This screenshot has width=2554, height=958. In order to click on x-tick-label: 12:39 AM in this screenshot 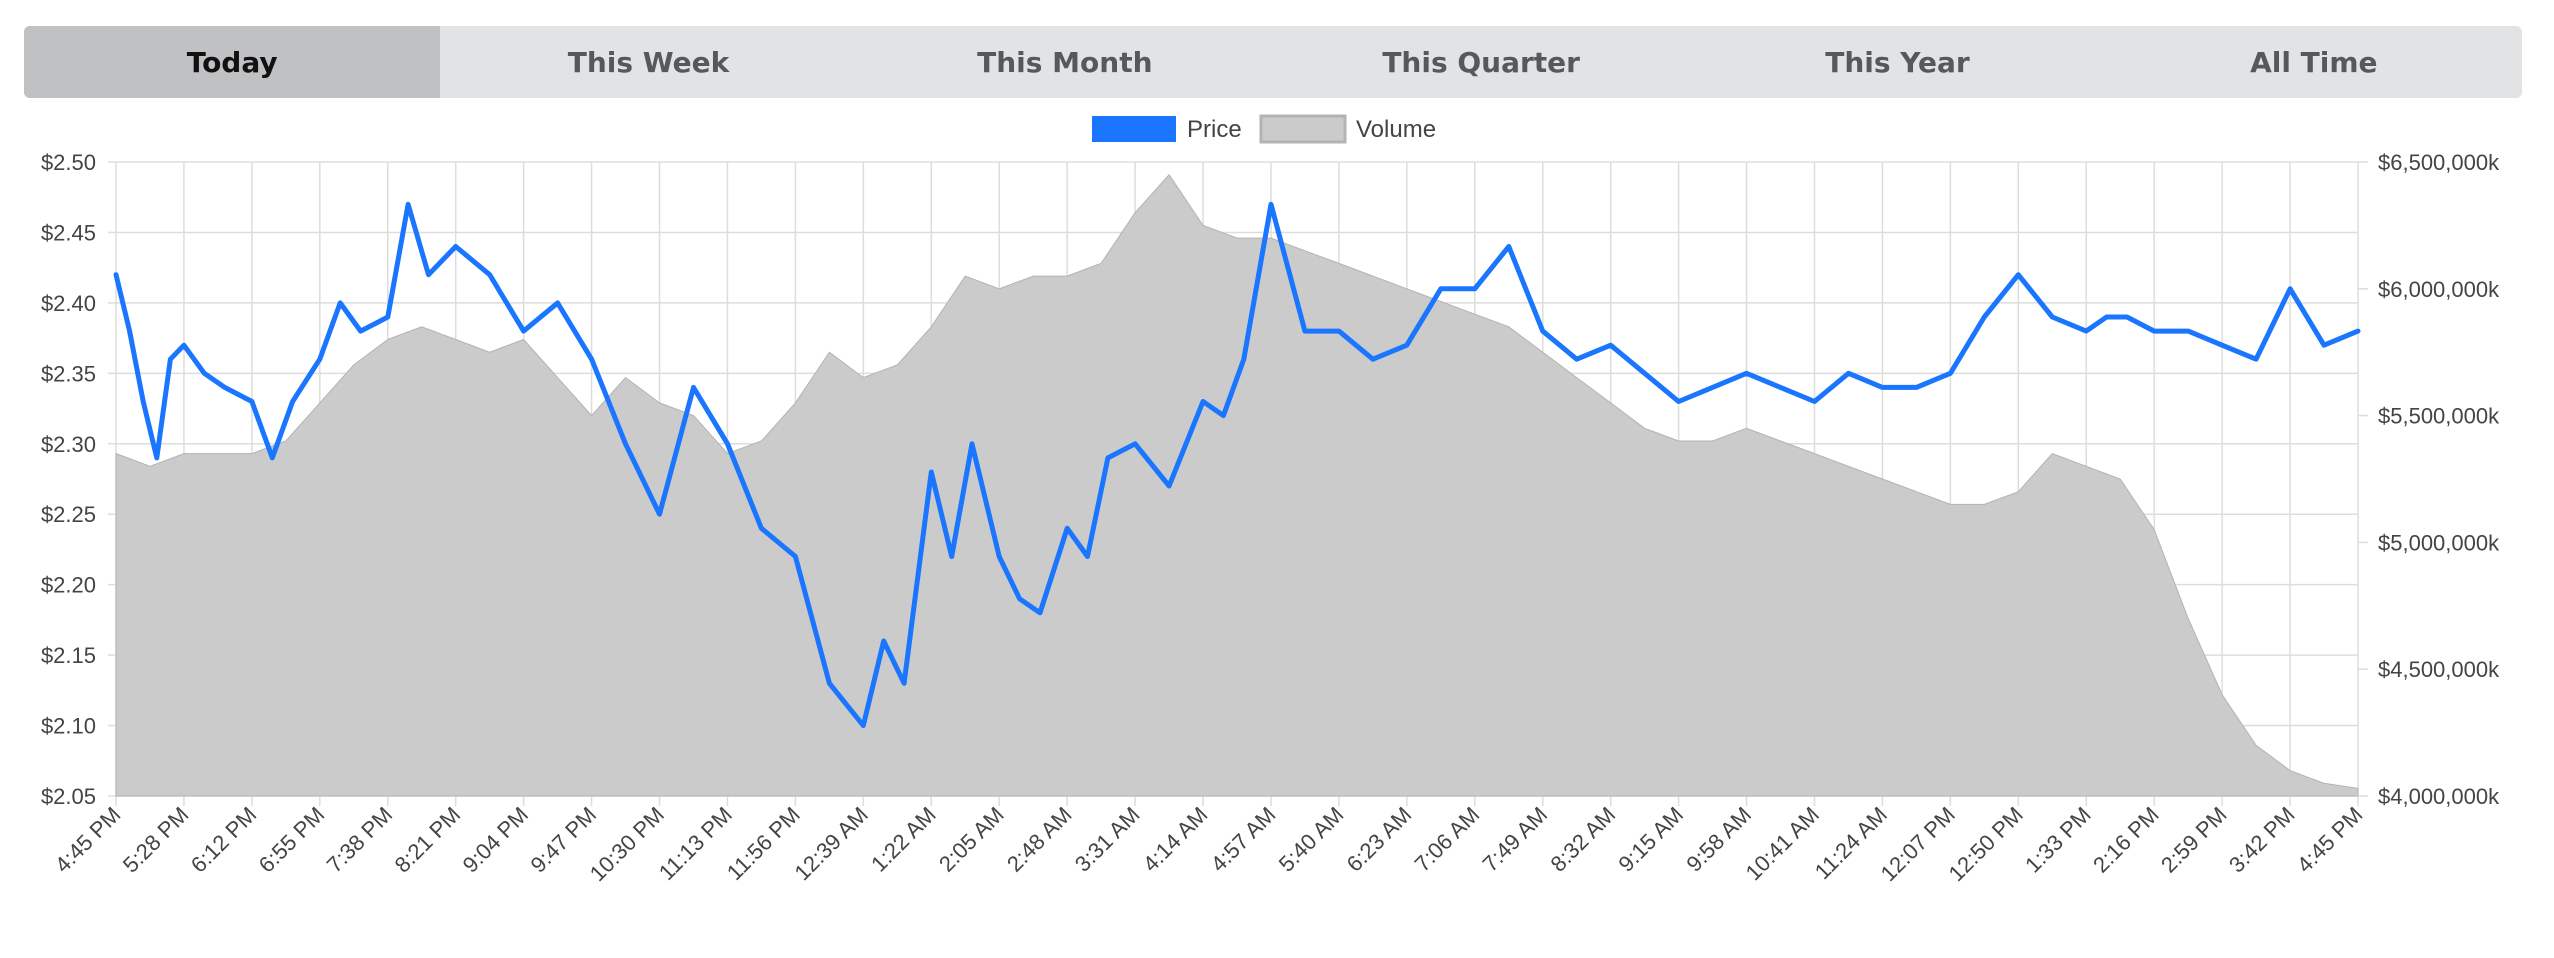, I will do `click(830, 843)`.